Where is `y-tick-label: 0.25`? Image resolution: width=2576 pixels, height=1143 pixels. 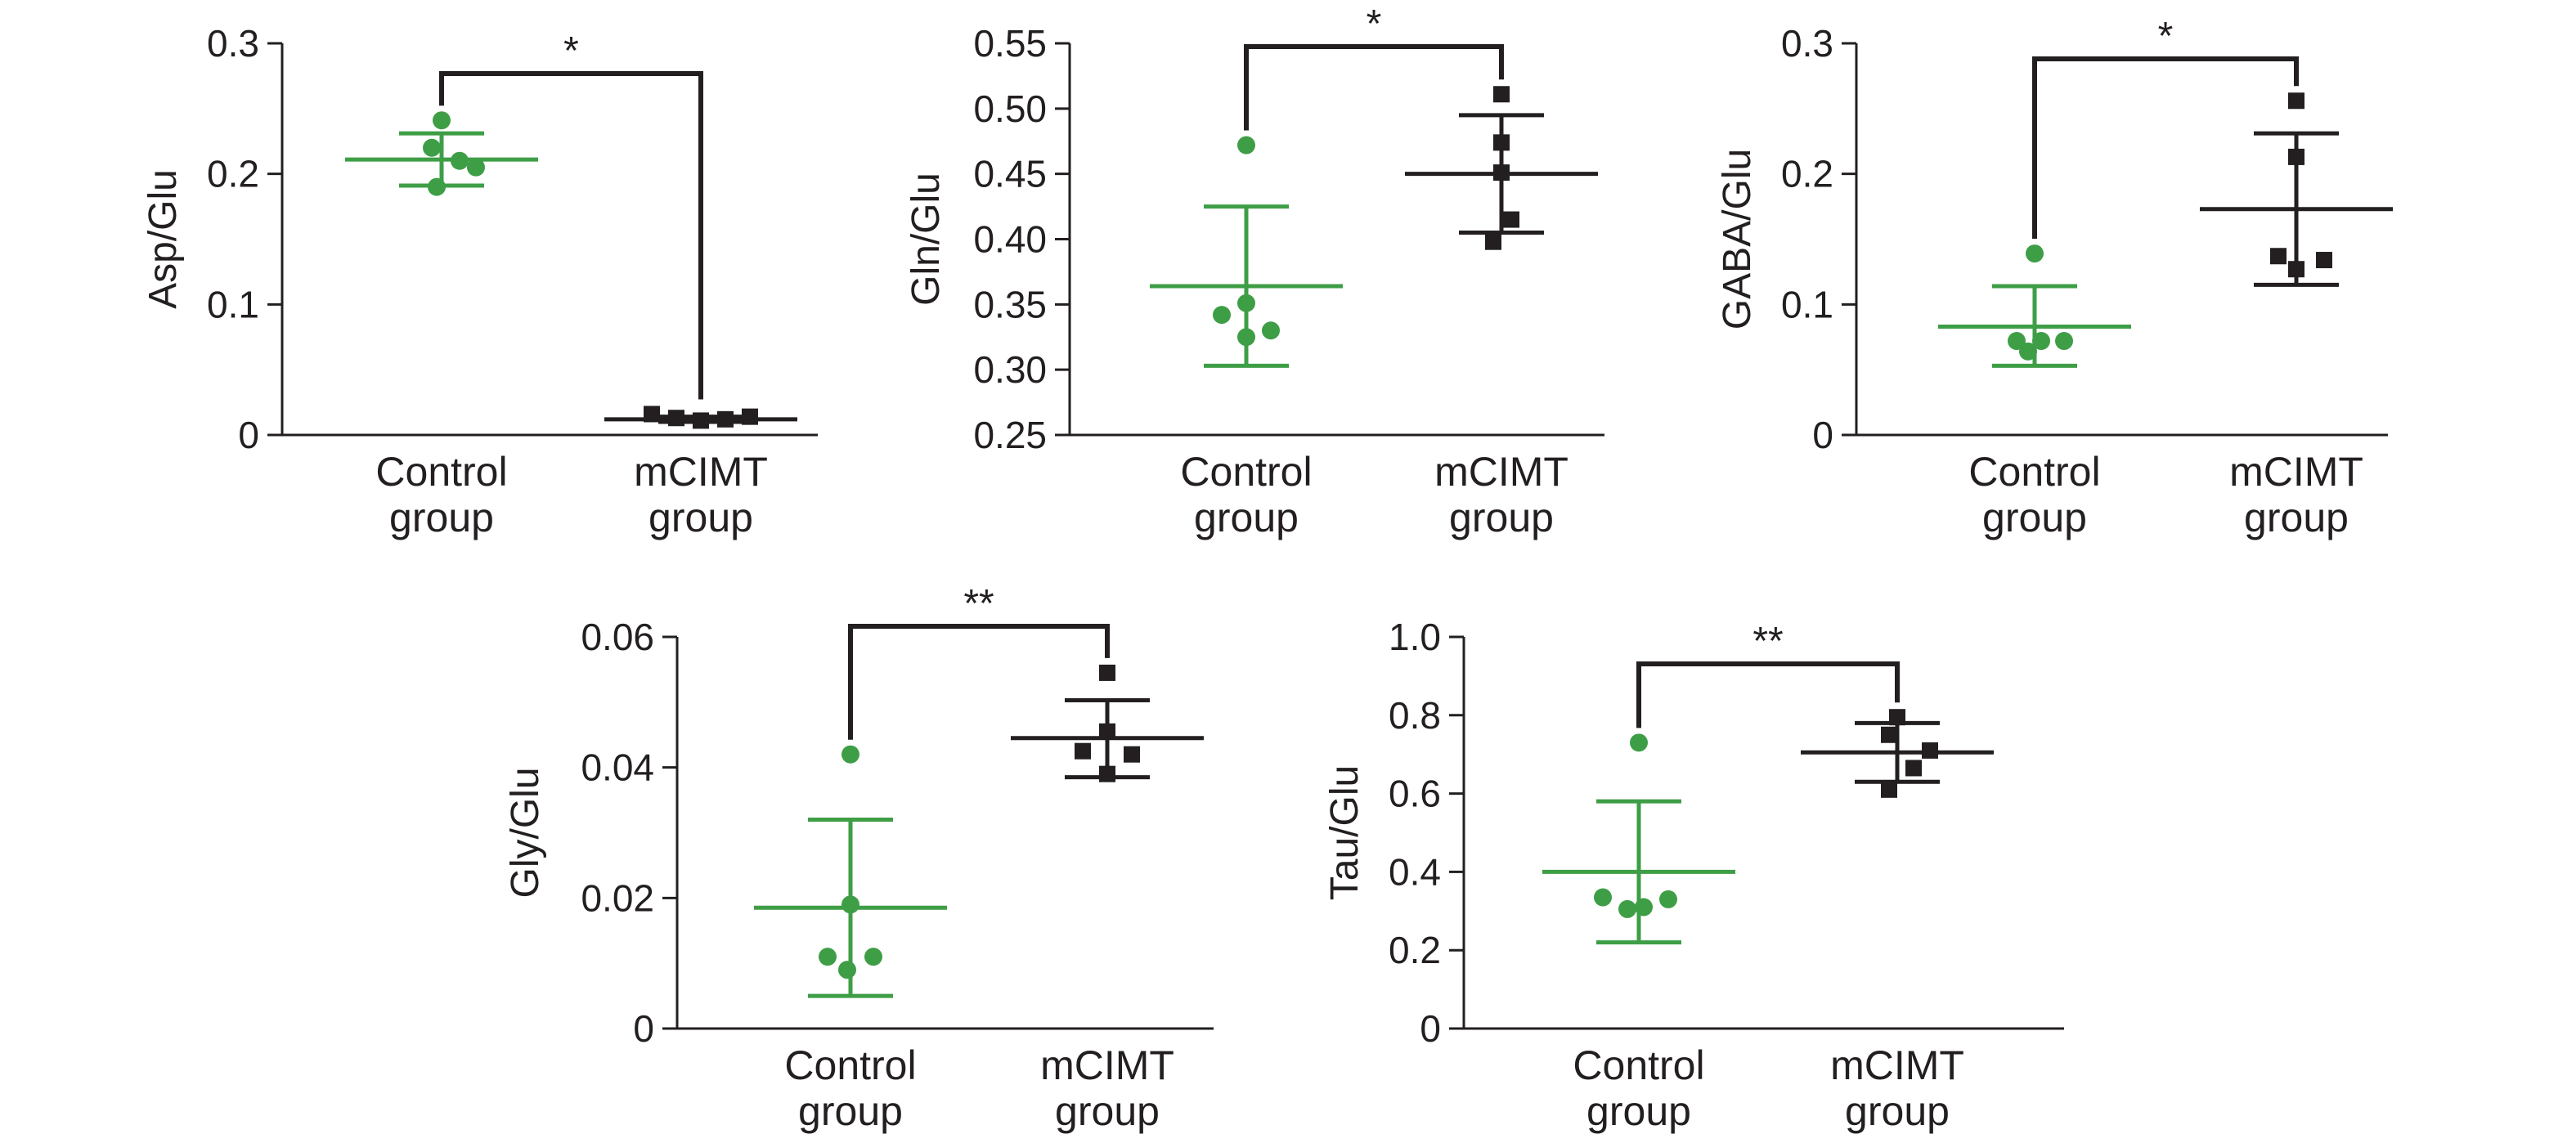
y-tick-label: 0.25 is located at coordinates (1010, 435).